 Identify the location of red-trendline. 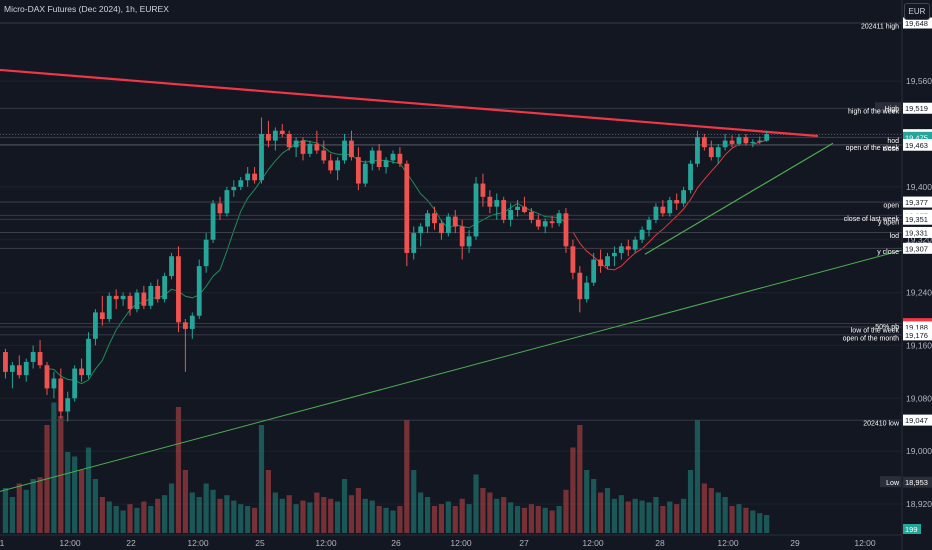
(409, 103).